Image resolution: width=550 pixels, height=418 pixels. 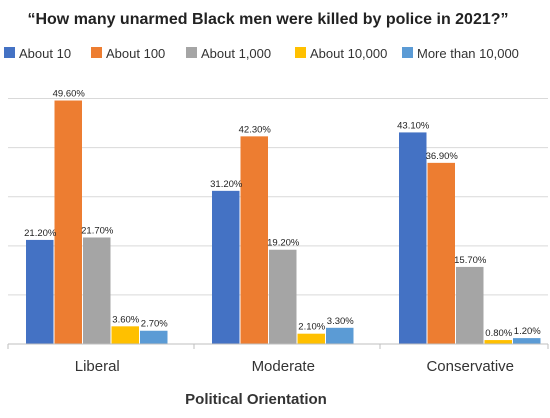 I want to click on x-axis-ticks: Liberal Moderate Conservative, so click(x=278, y=359).